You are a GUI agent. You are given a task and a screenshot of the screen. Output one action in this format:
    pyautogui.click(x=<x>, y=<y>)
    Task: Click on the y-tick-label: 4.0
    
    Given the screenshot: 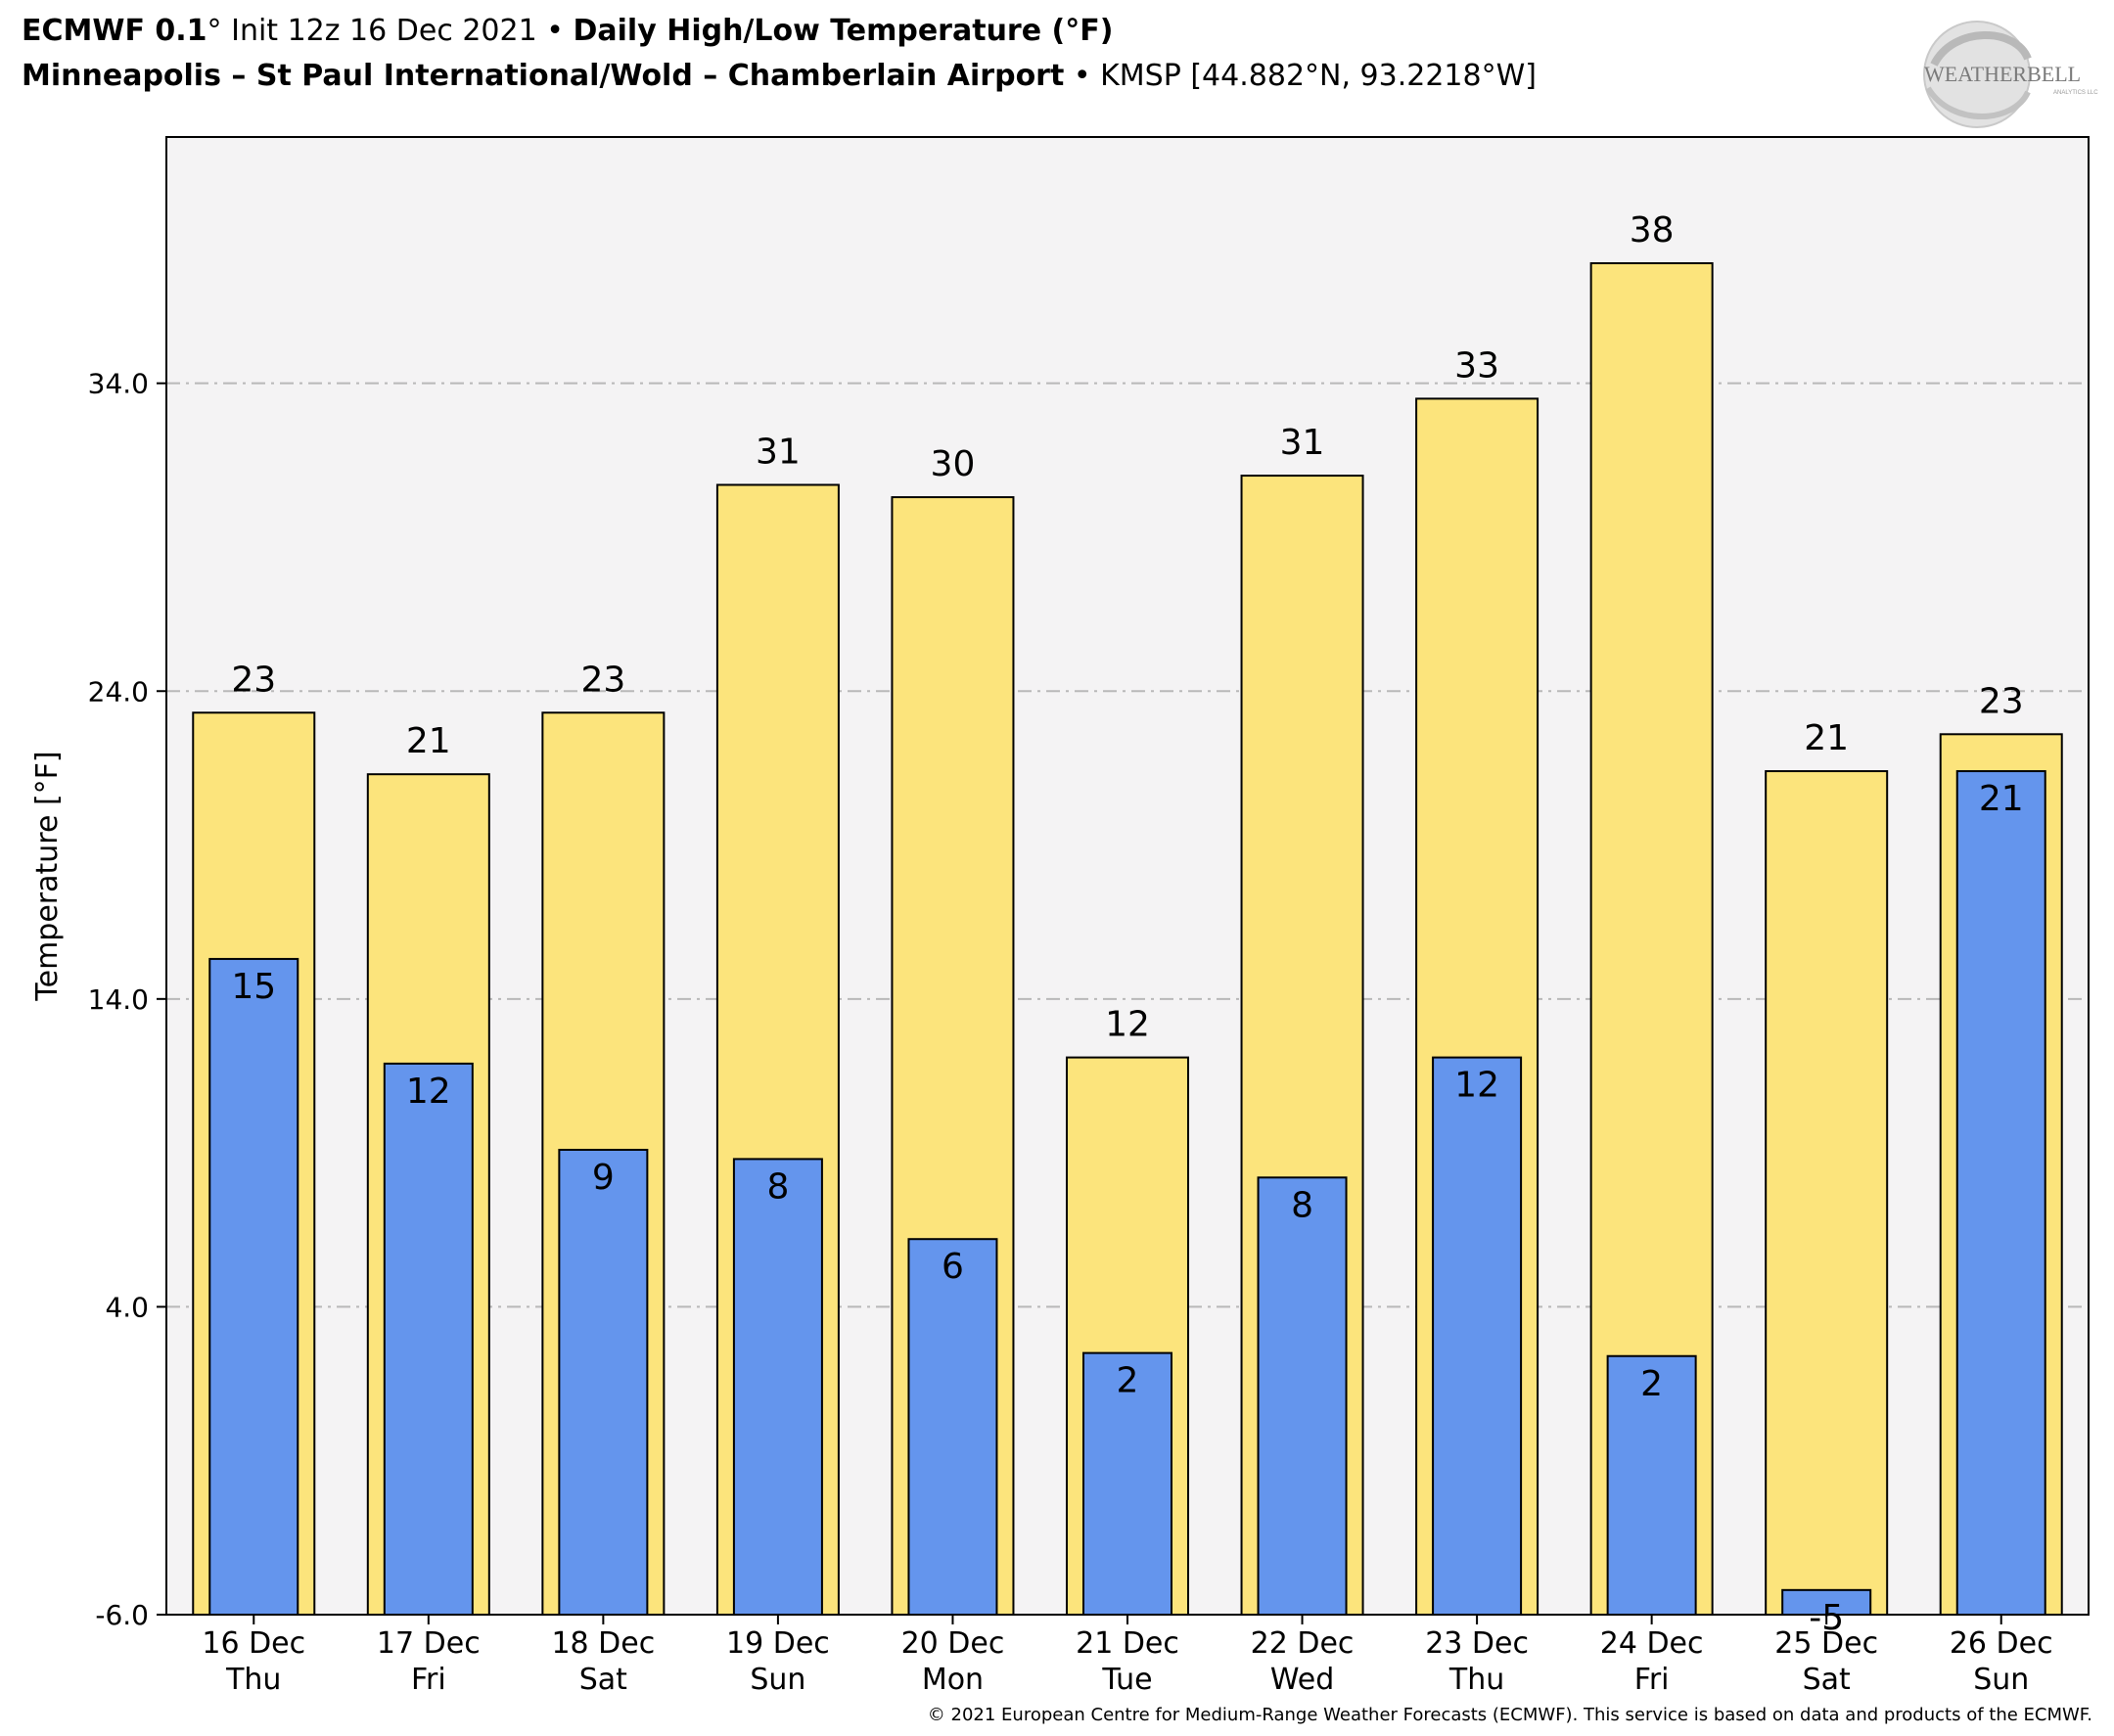 What is the action you would take?
    pyautogui.click(x=127, y=1307)
    